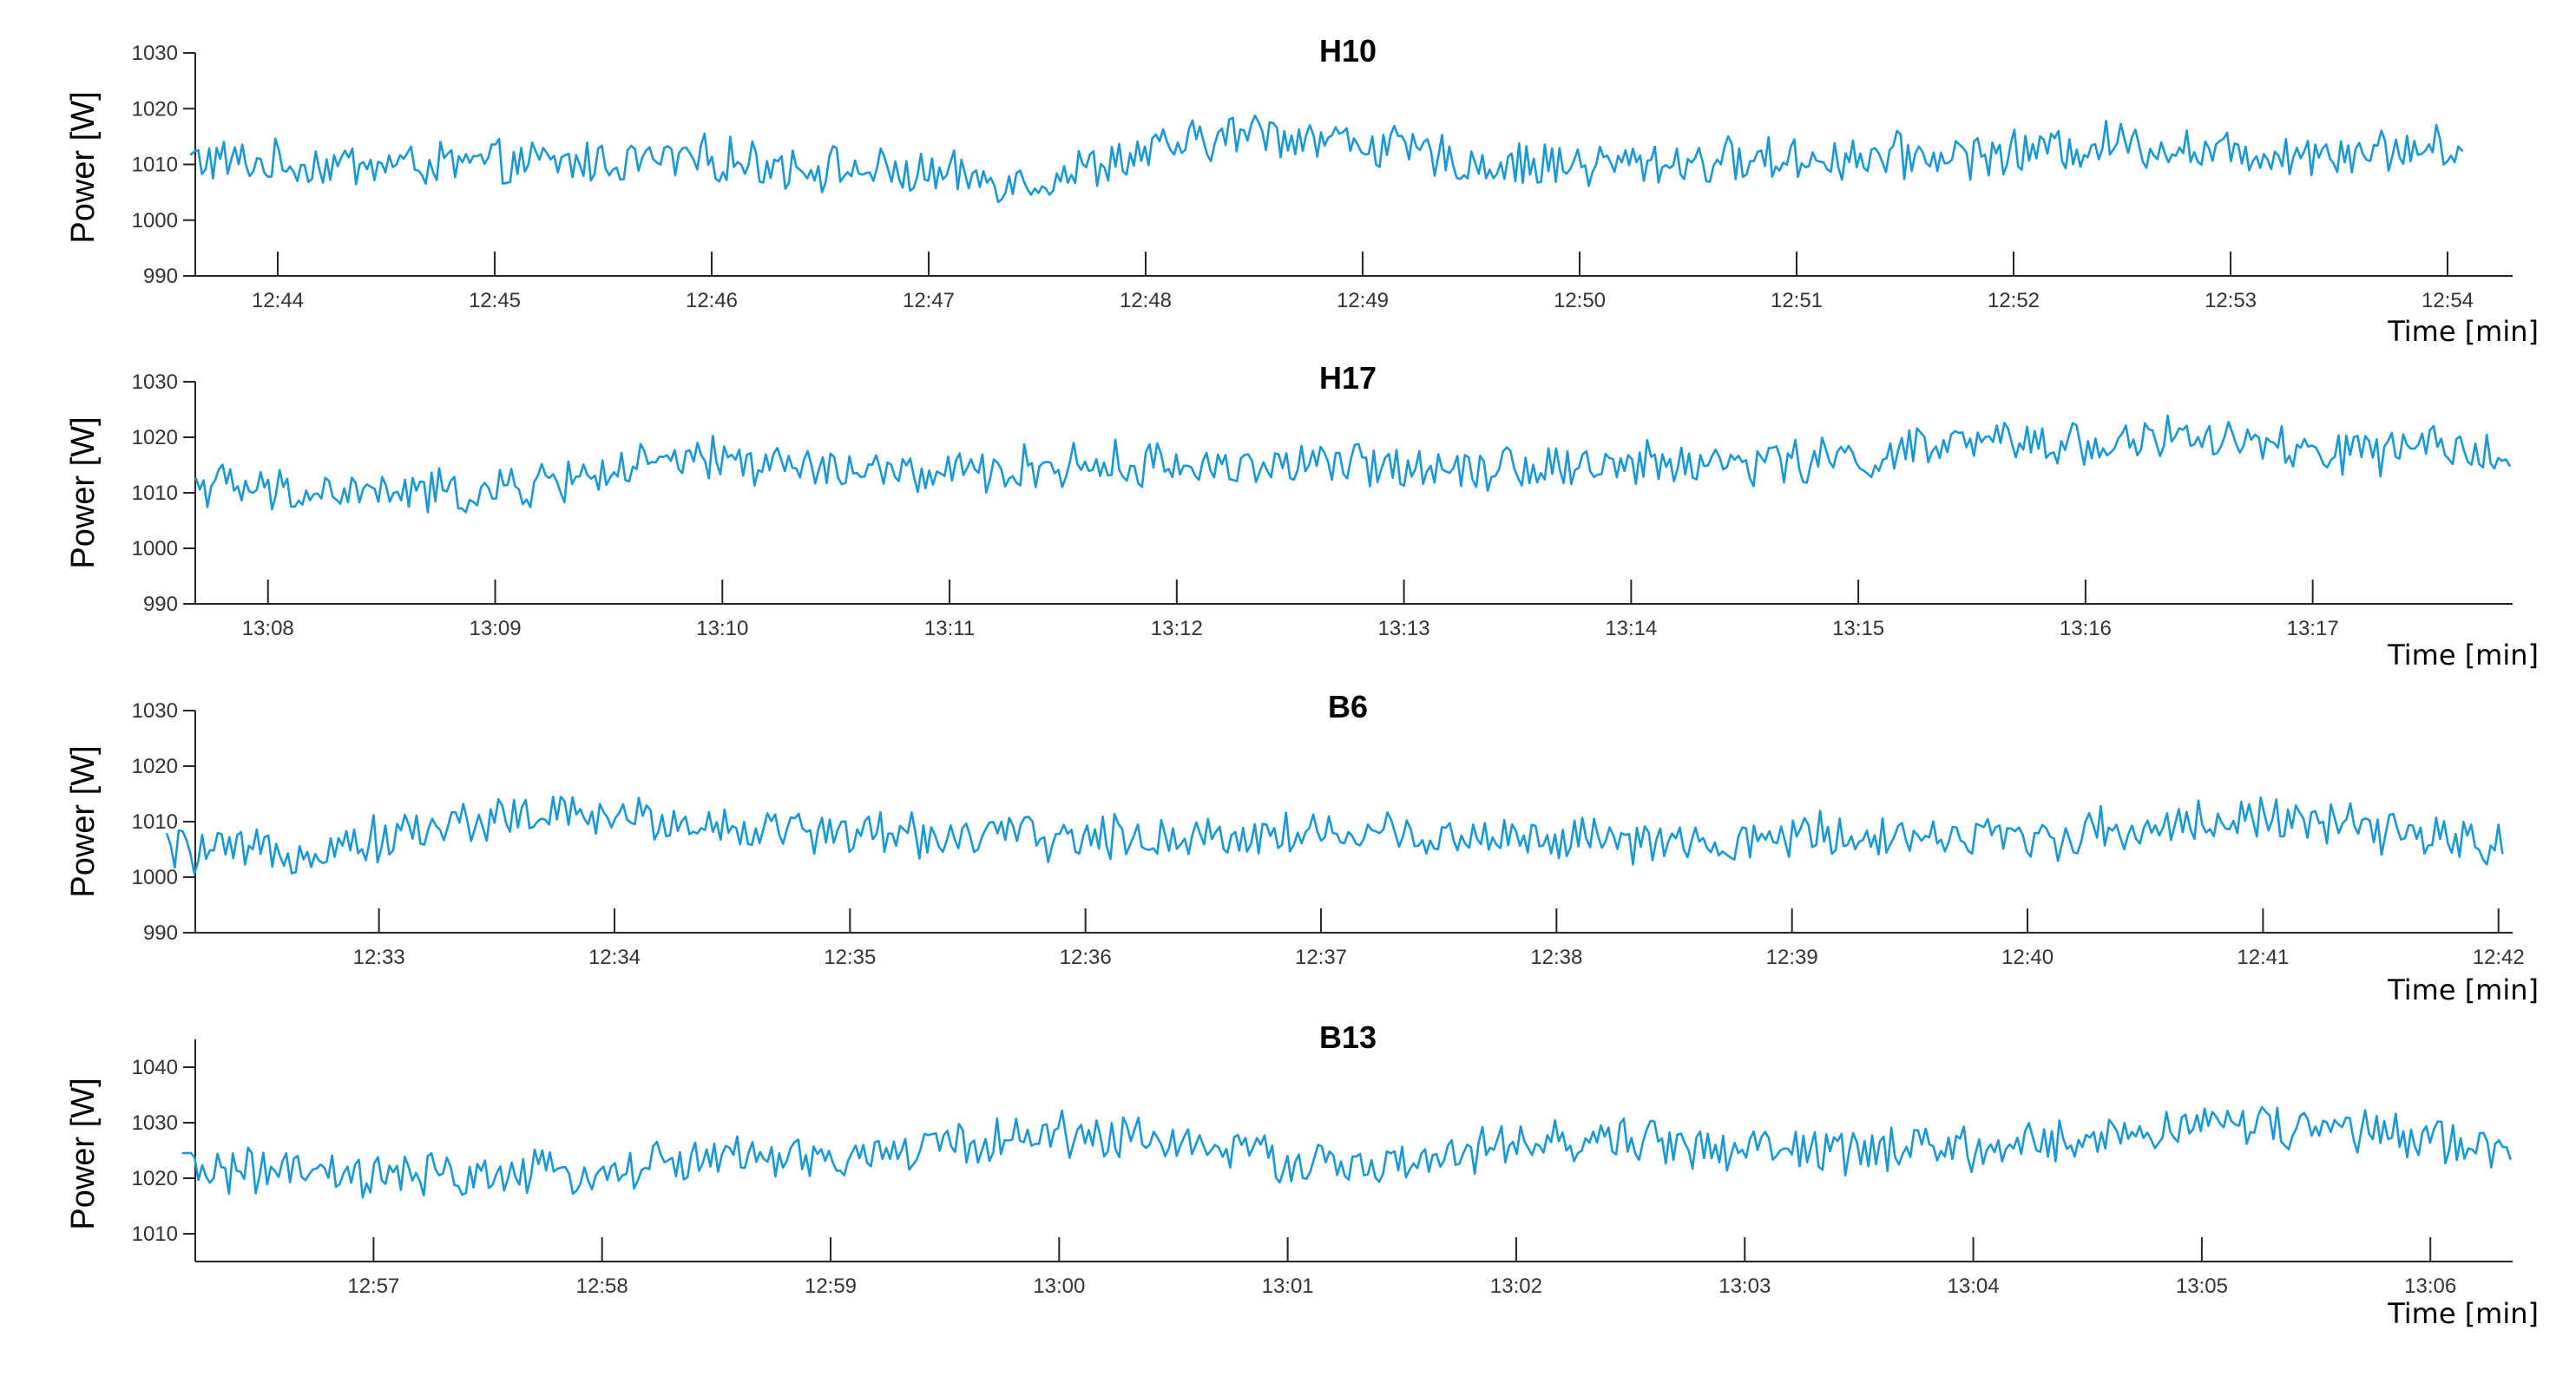  What do you see at coordinates (373, 1286) in the screenshot?
I see `x-tick-label: 12:57` at bounding box center [373, 1286].